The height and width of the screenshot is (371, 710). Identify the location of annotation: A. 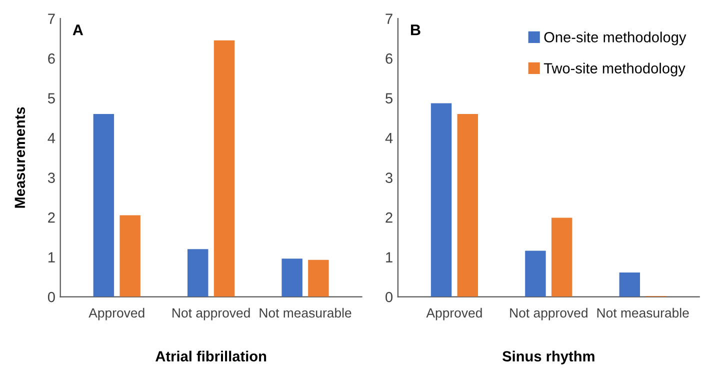
(78, 30).